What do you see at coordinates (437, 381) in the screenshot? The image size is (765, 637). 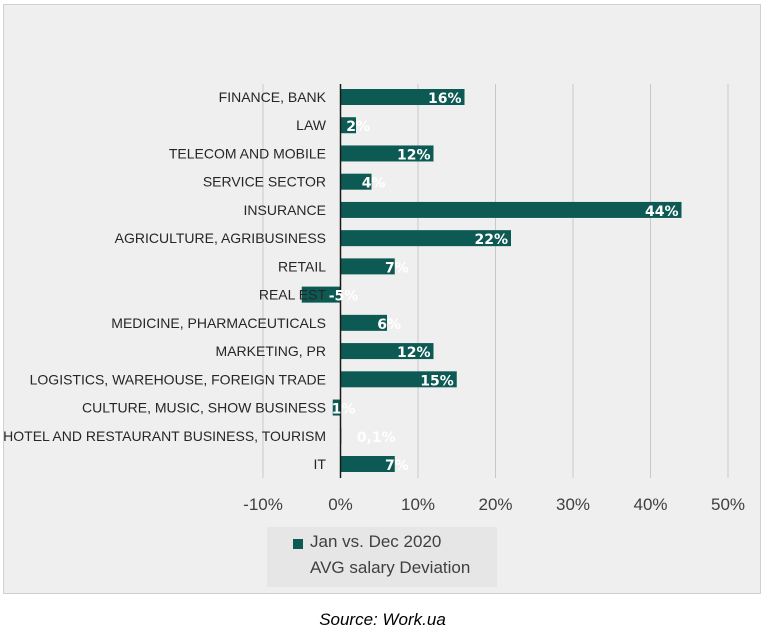 I see `data-label: 15%` at bounding box center [437, 381].